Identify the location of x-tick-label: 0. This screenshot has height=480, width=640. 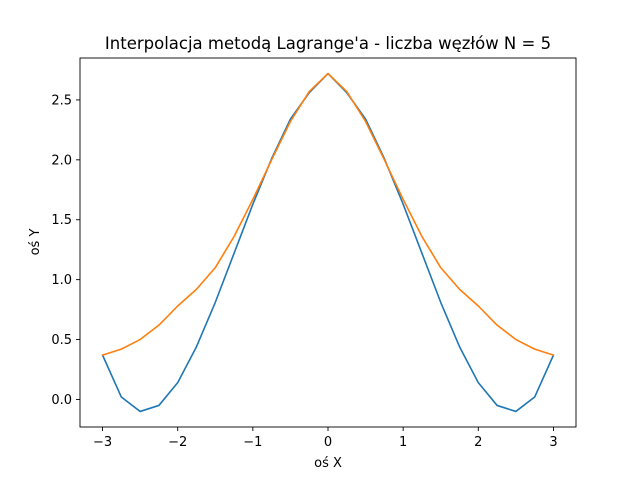
(328, 442).